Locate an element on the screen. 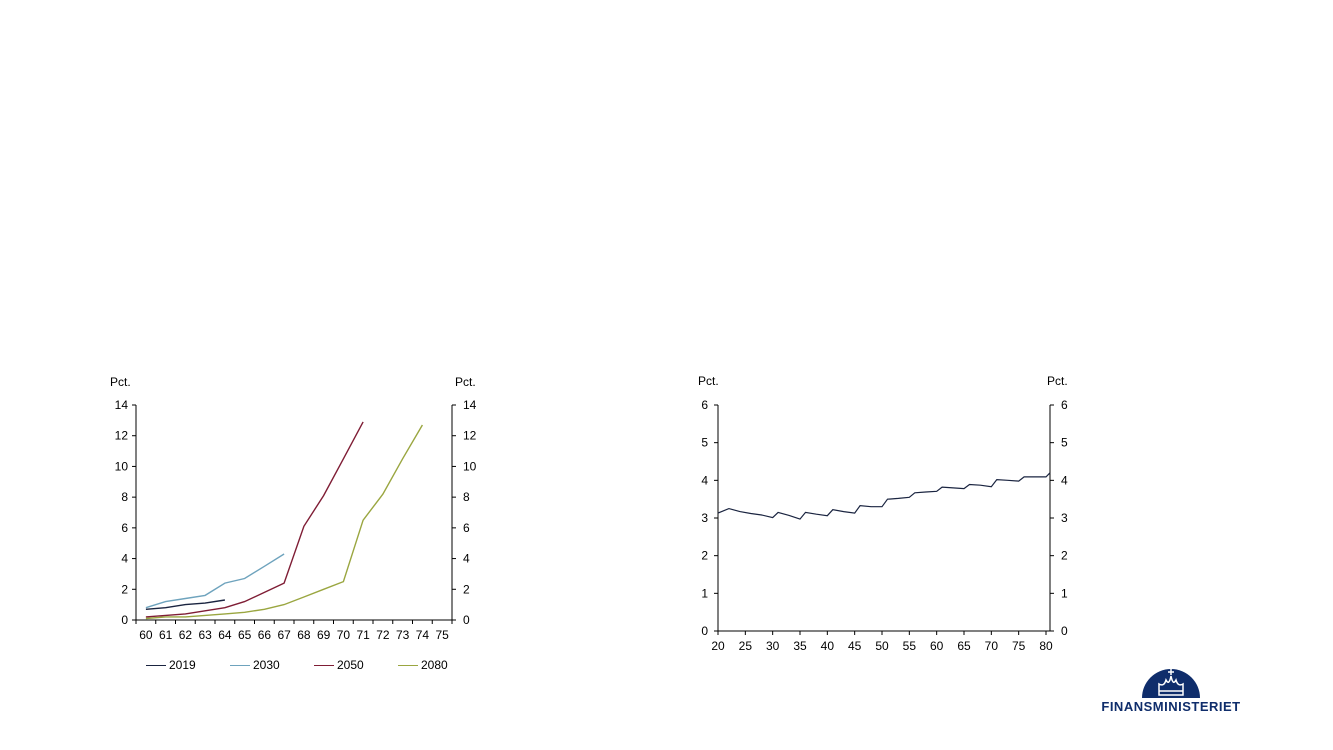  left-y-tick-label: 0 is located at coordinates (124, 620).